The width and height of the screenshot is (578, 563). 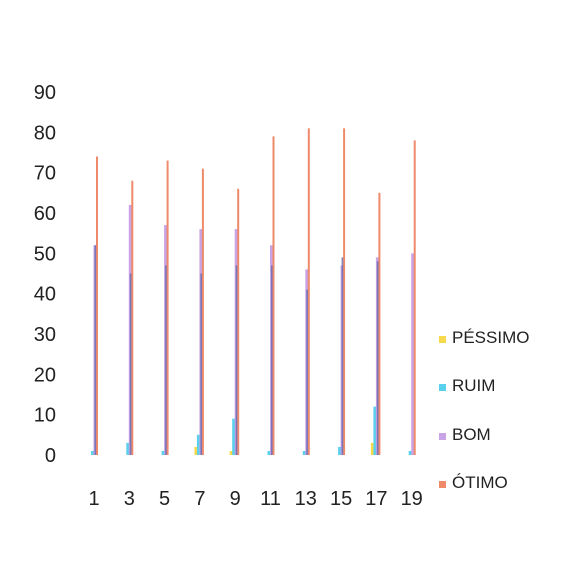 I want to click on y-tick-label: 60, so click(x=45, y=214).